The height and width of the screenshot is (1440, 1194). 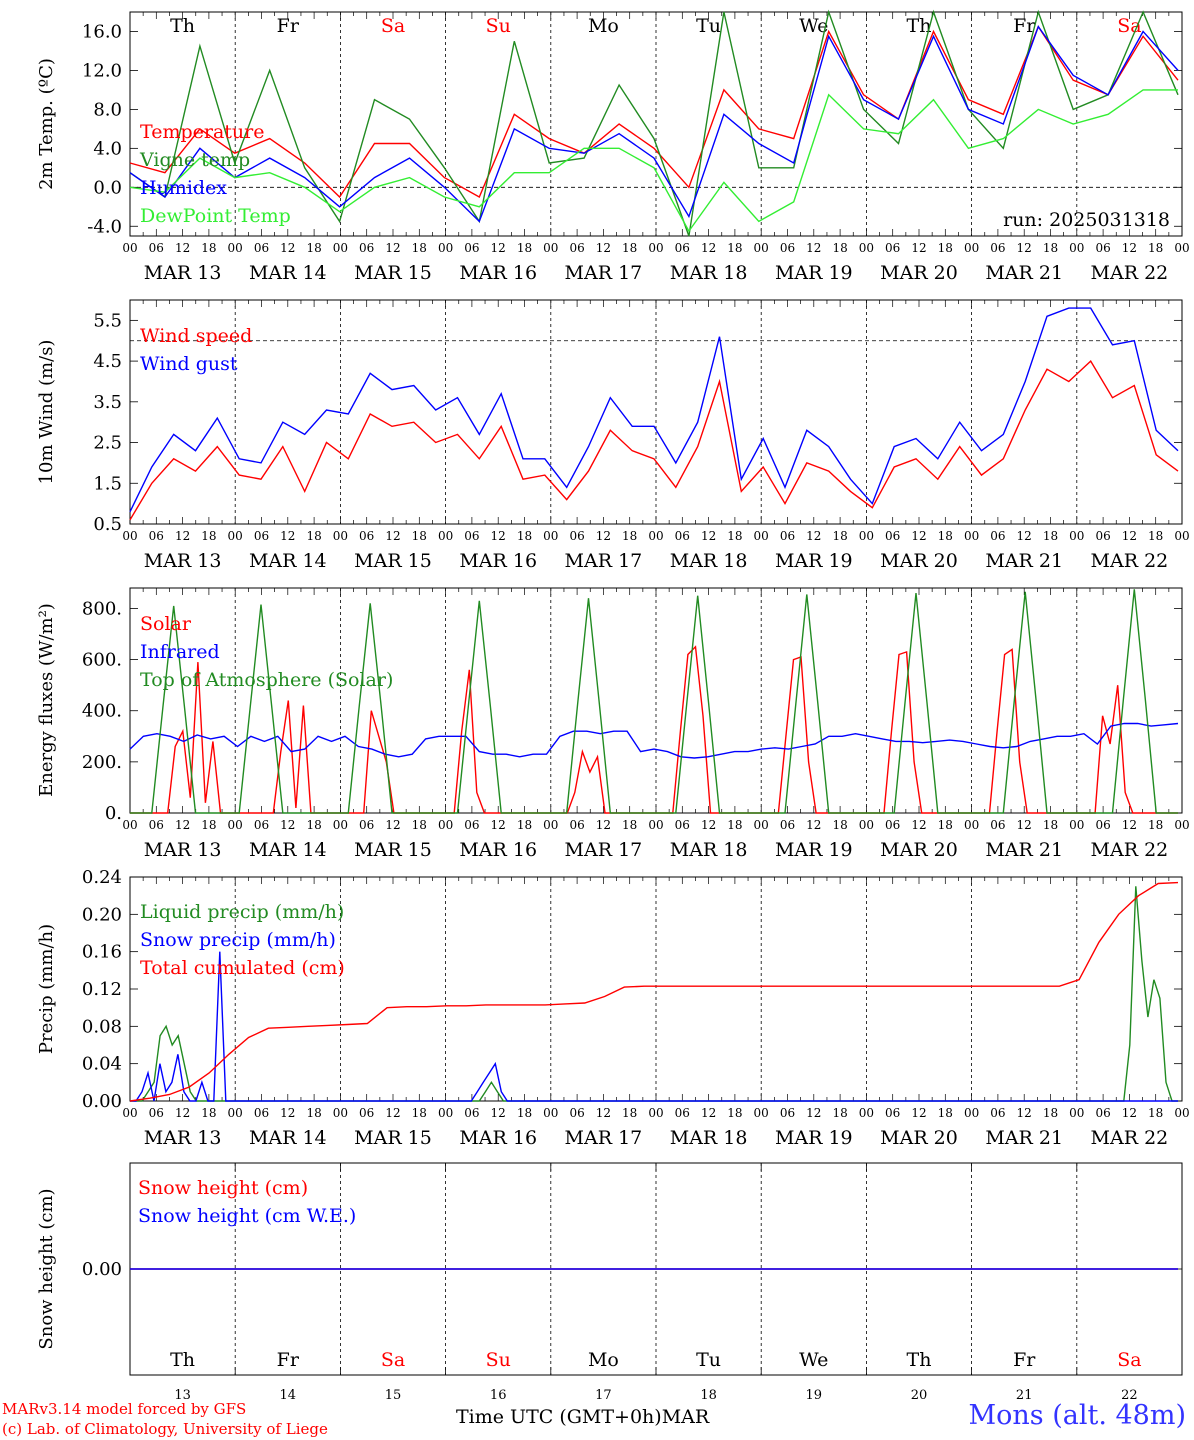 What do you see at coordinates (102, 914) in the screenshot?
I see `y-tick-label: 0.20` at bounding box center [102, 914].